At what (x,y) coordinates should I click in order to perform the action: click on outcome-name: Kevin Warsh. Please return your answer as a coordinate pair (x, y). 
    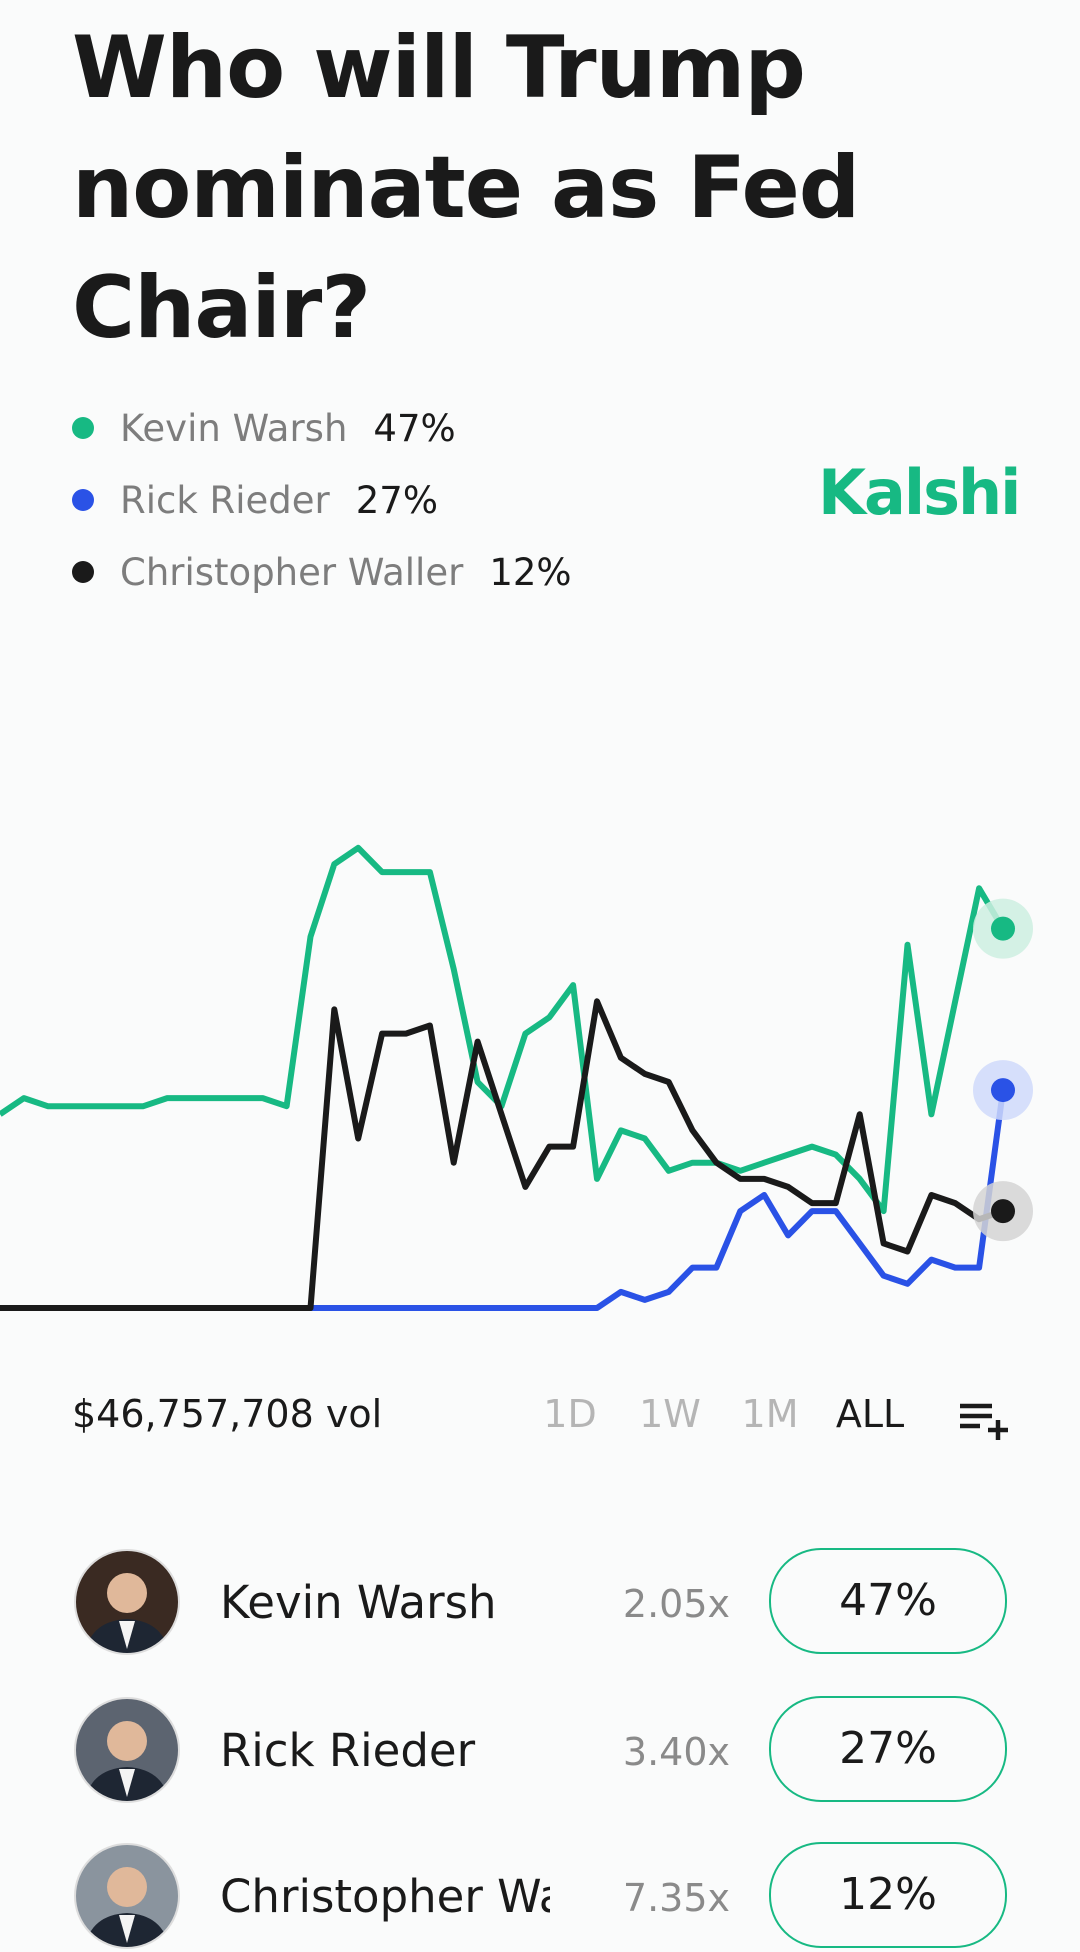
    Looking at the image, I should click on (358, 1602).